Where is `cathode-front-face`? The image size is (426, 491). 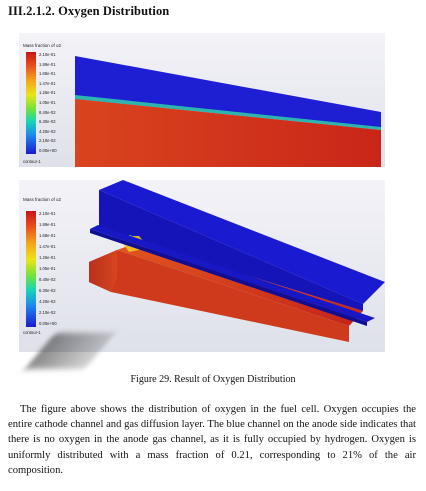 cathode-front-face is located at coordinates (219, 296).